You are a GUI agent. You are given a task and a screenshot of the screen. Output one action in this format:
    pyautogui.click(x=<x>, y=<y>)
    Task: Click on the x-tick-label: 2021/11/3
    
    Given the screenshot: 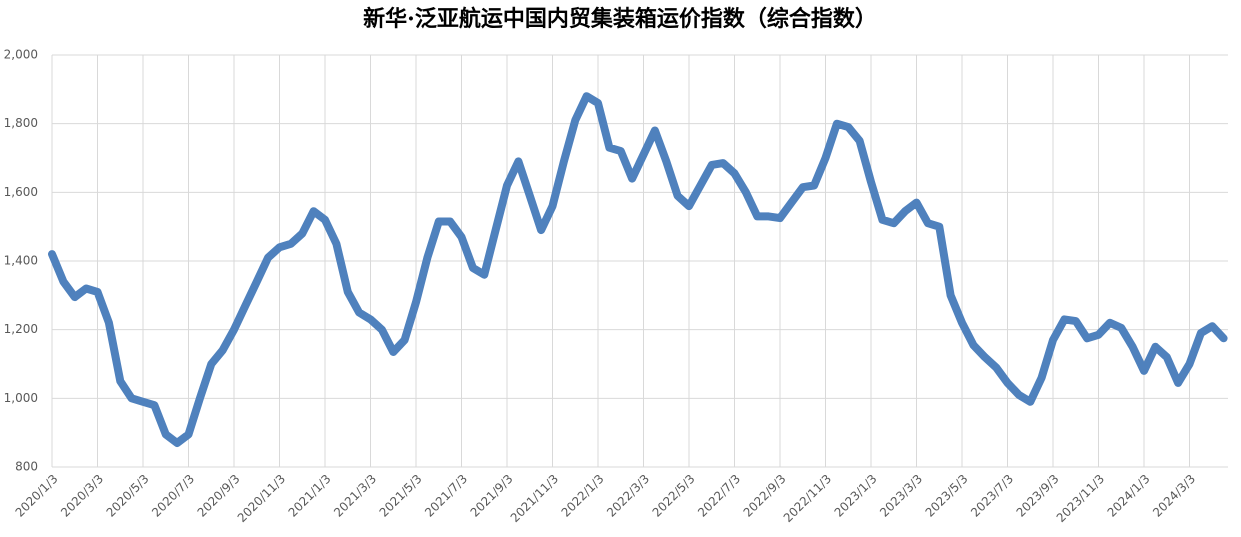 What is the action you would take?
    pyautogui.click(x=534, y=498)
    